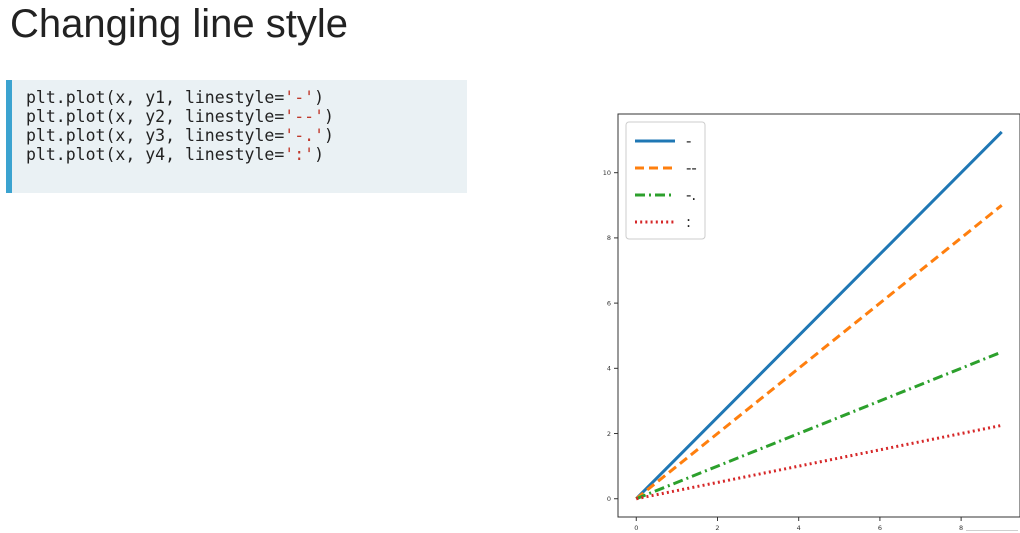 Image resolution: width=1020 pixels, height=533 pixels. I want to click on y-tick-label: 0, so click(609, 499).